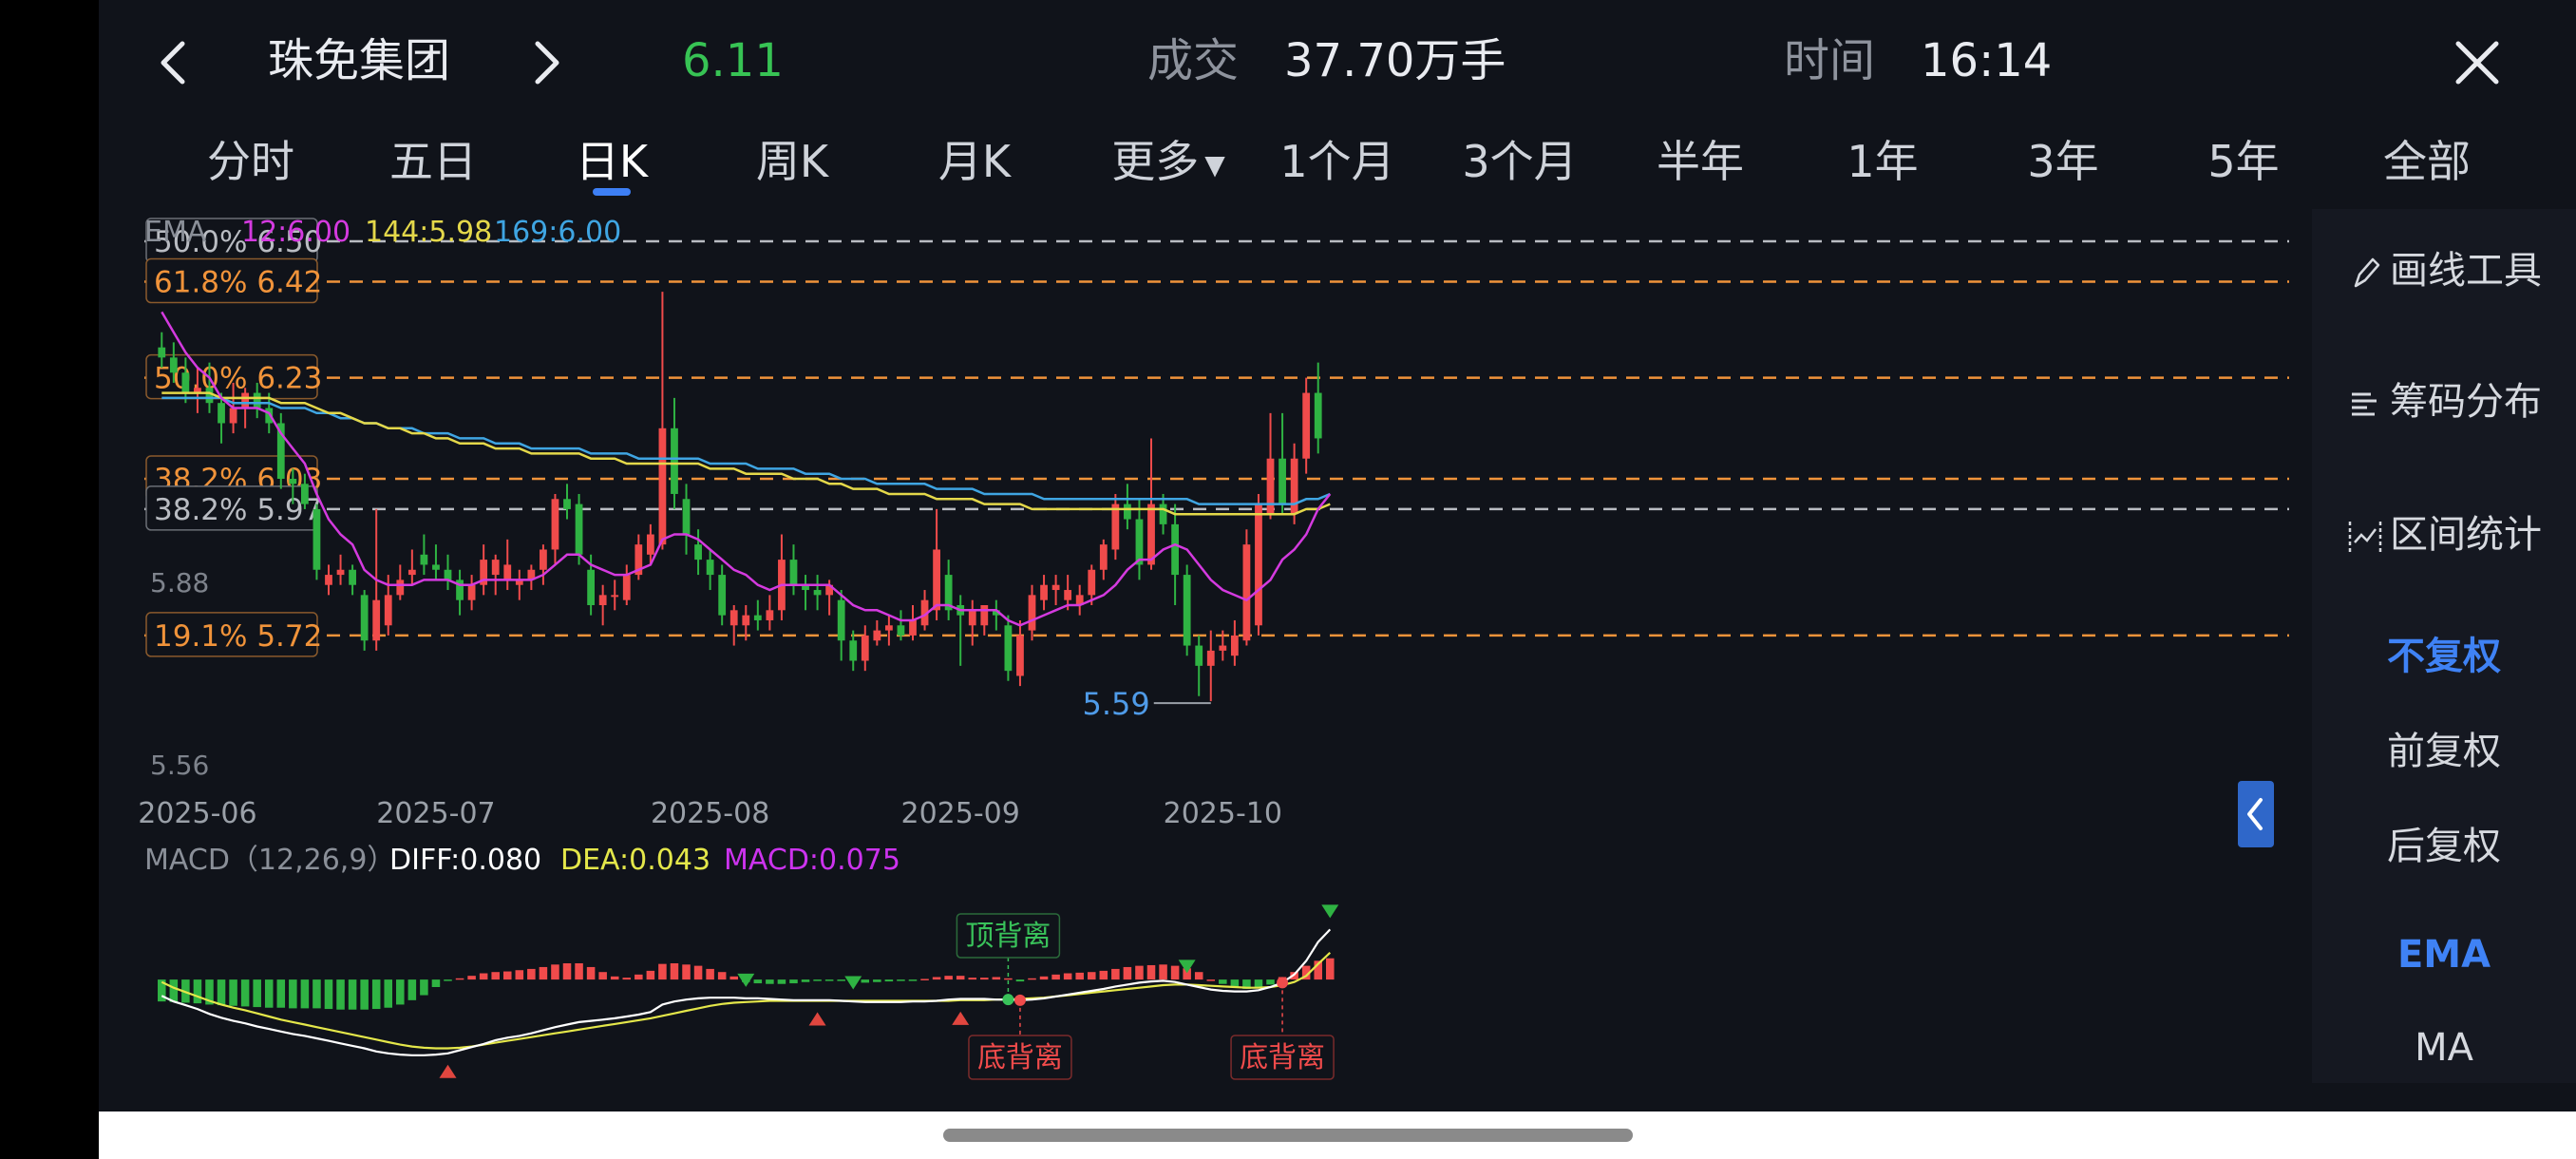 The image size is (2576, 1159). What do you see at coordinates (557, 232) in the screenshot?
I see `ema169-legend: 169:6.00` at bounding box center [557, 232].